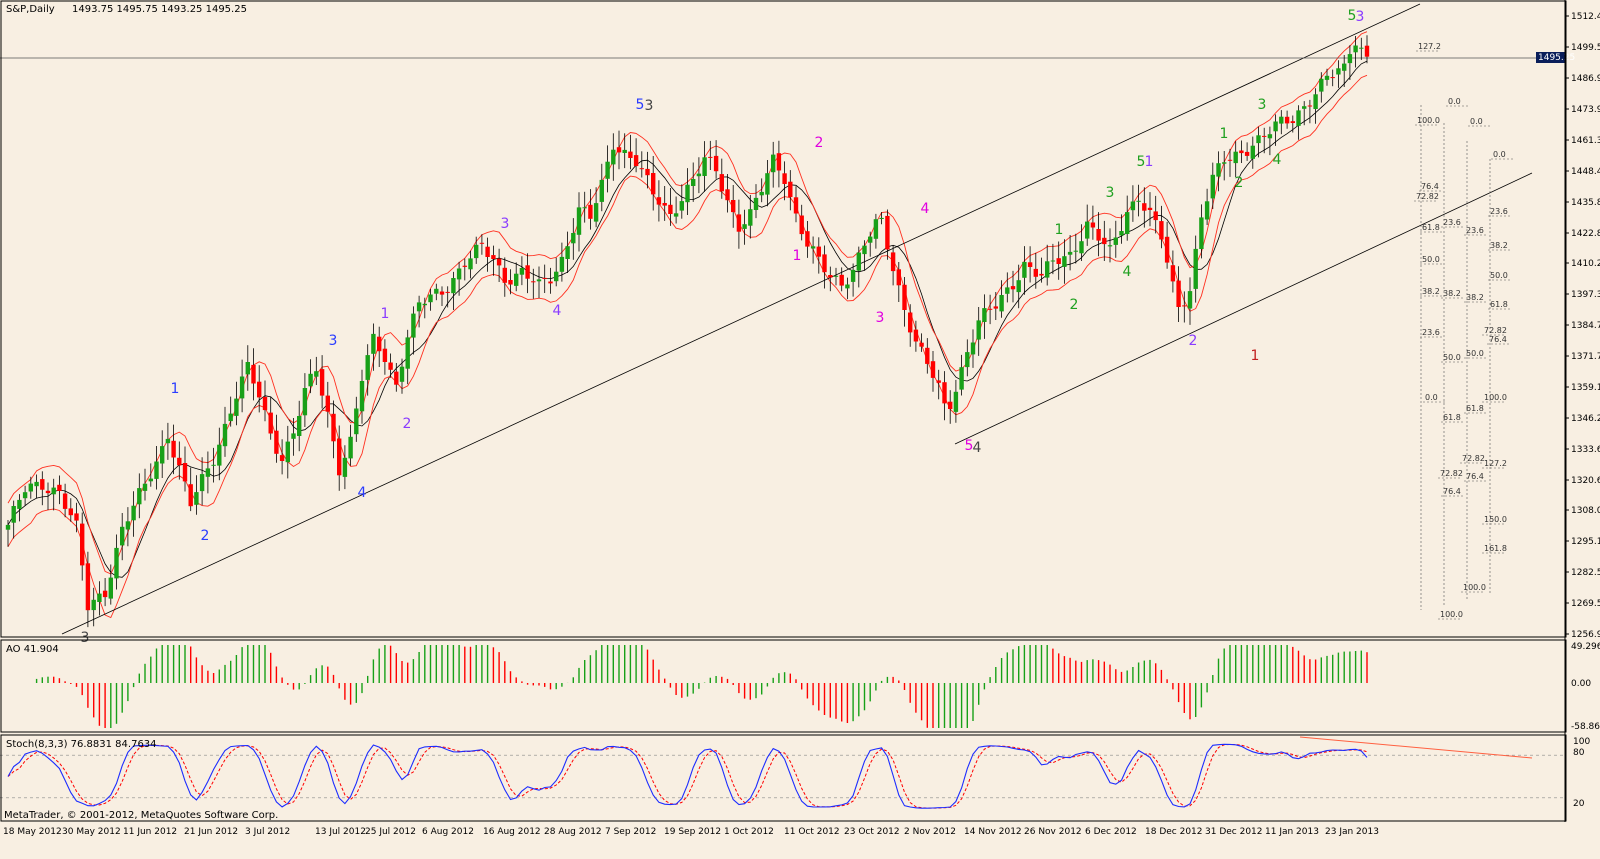 This screenshot has width=1600, height=859. I want to click on price-tick-label: 1282.50, so click(1585, 573).